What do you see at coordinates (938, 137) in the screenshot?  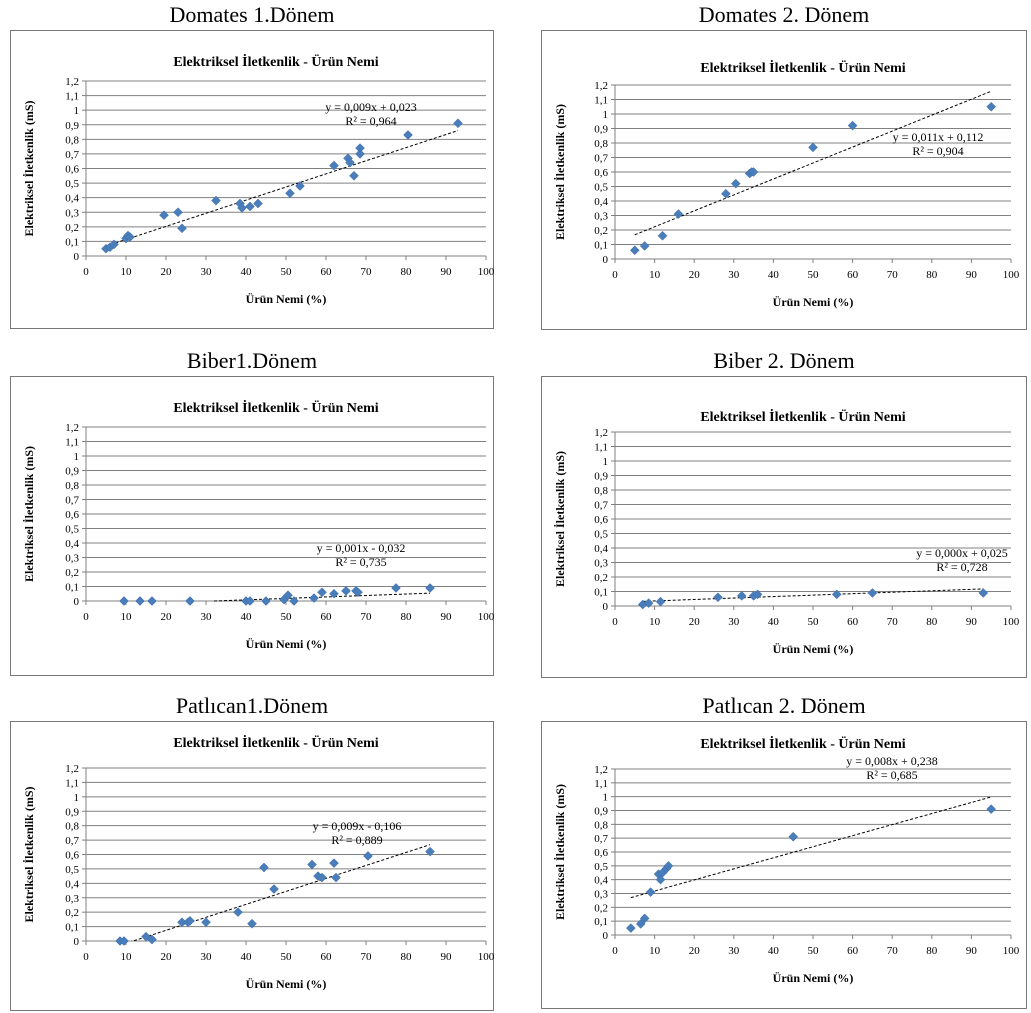 I see `trendline-equation: y = 0,011x + 0,112` at bounding box center [938, 137].